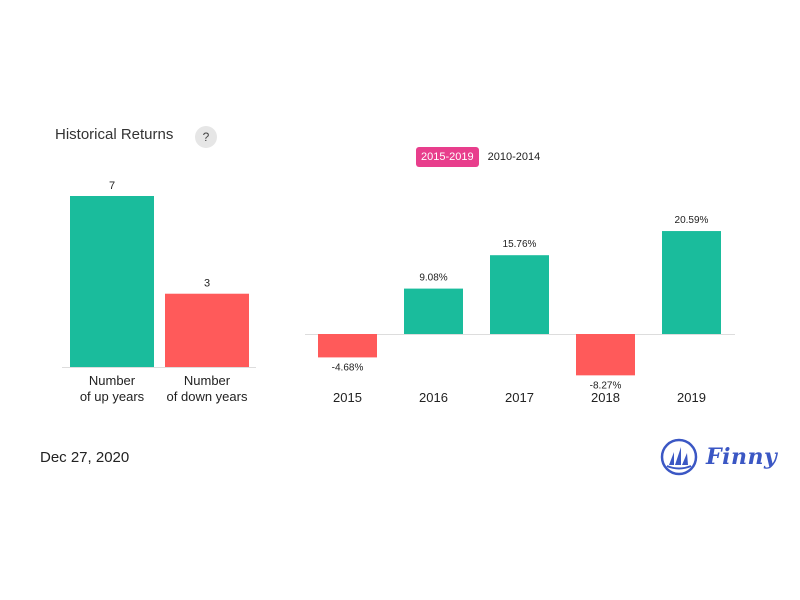 Image resolution: width=800 pixels, height=600 pixels. What do you see at coordinates (606, 385) in the screenshot?
I see `data-label-2018: -8.27%` at bounding box center [606, 385].